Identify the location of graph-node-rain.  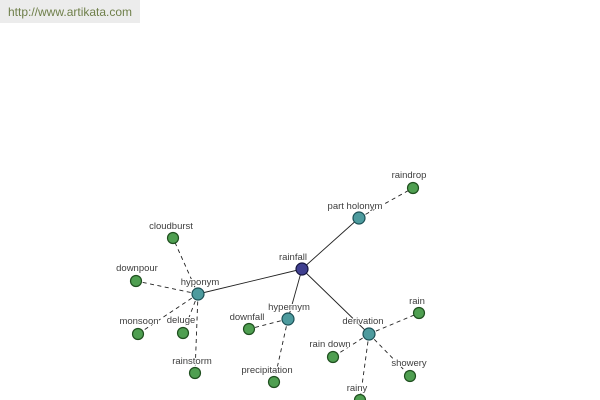
(419, 313).